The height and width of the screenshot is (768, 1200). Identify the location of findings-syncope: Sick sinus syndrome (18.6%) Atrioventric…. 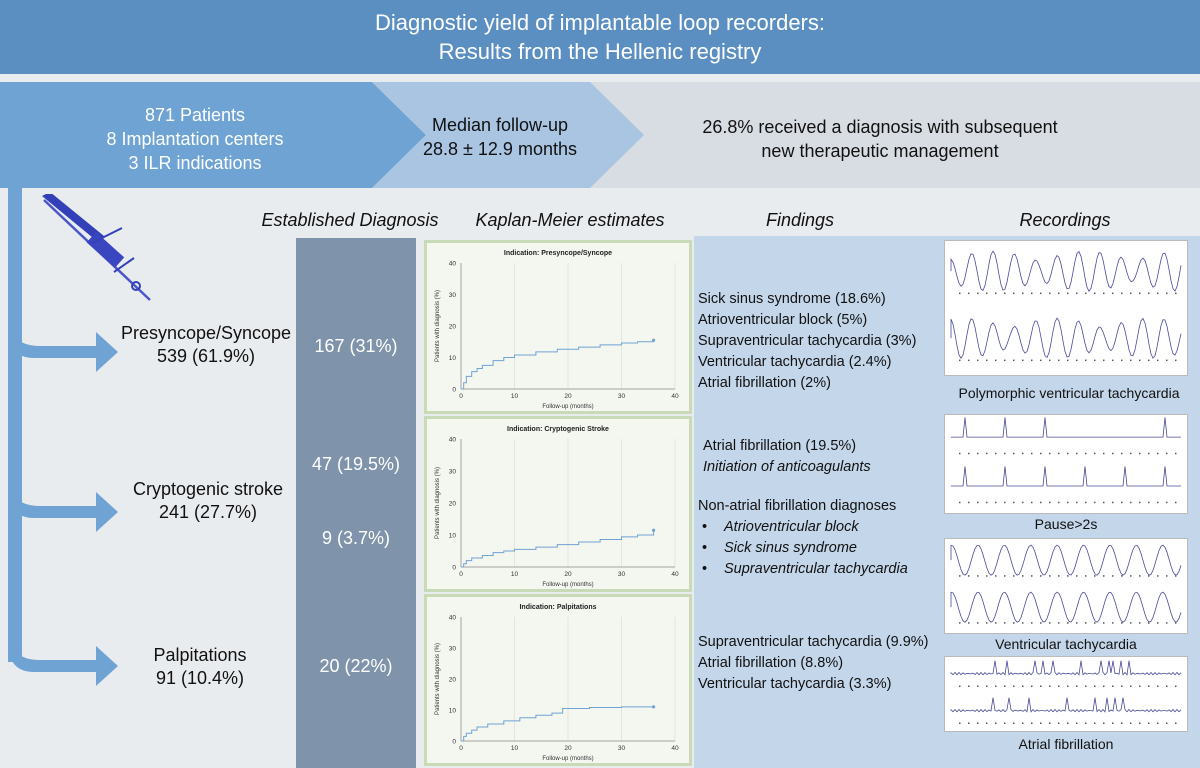
(818, 341).